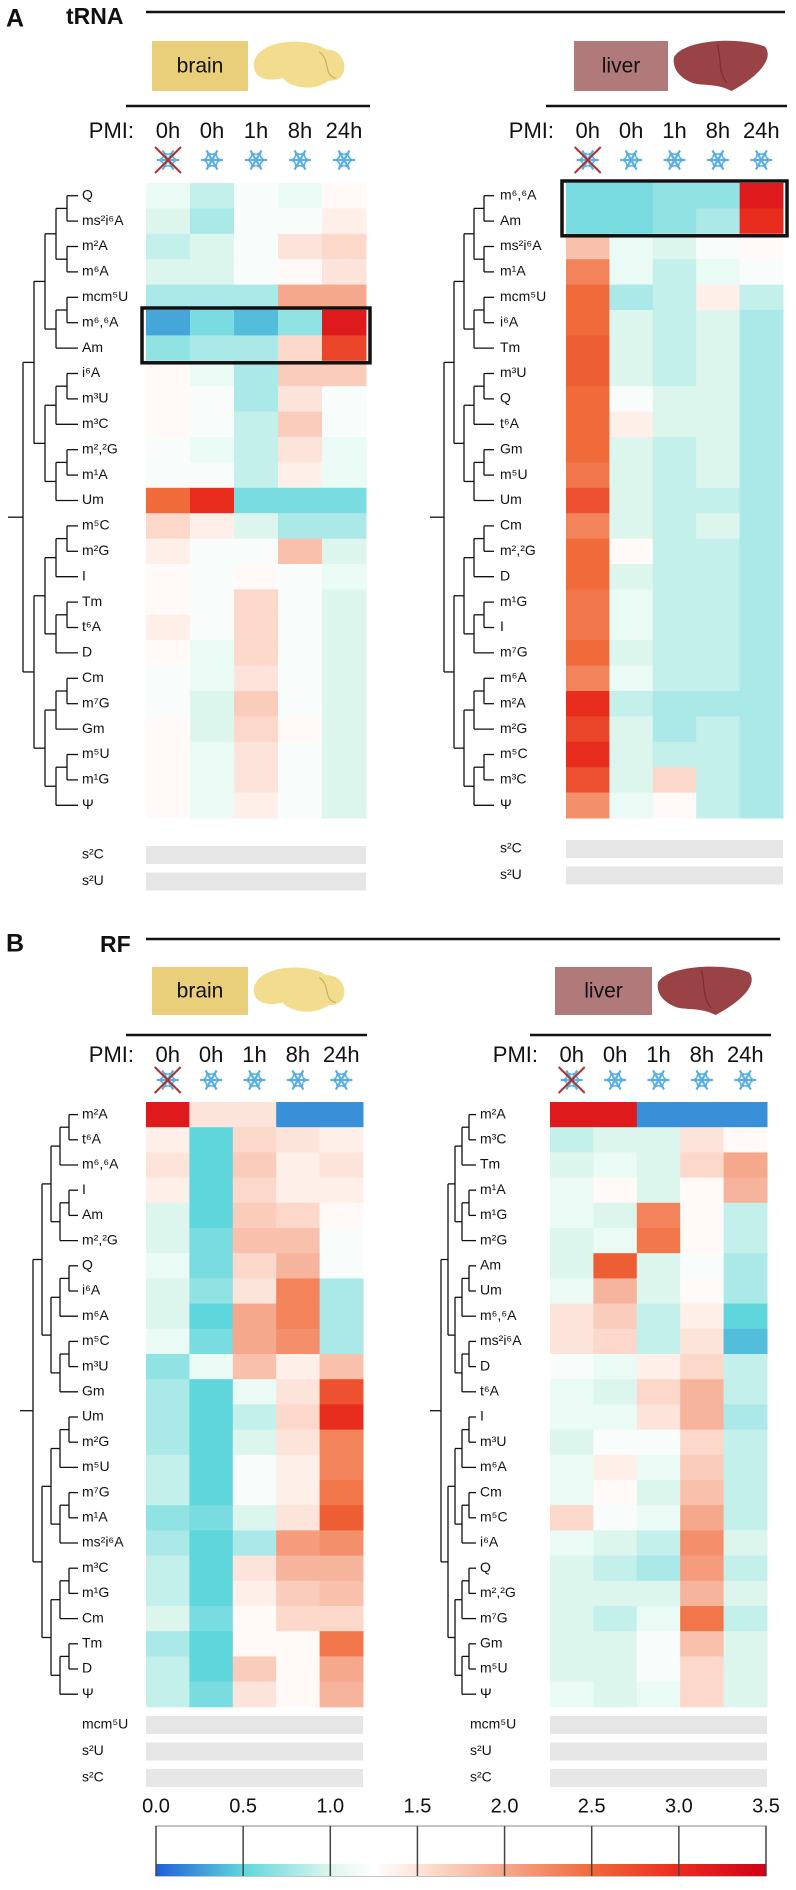  I want to click on section-title: tRNA, so click(95, 16).